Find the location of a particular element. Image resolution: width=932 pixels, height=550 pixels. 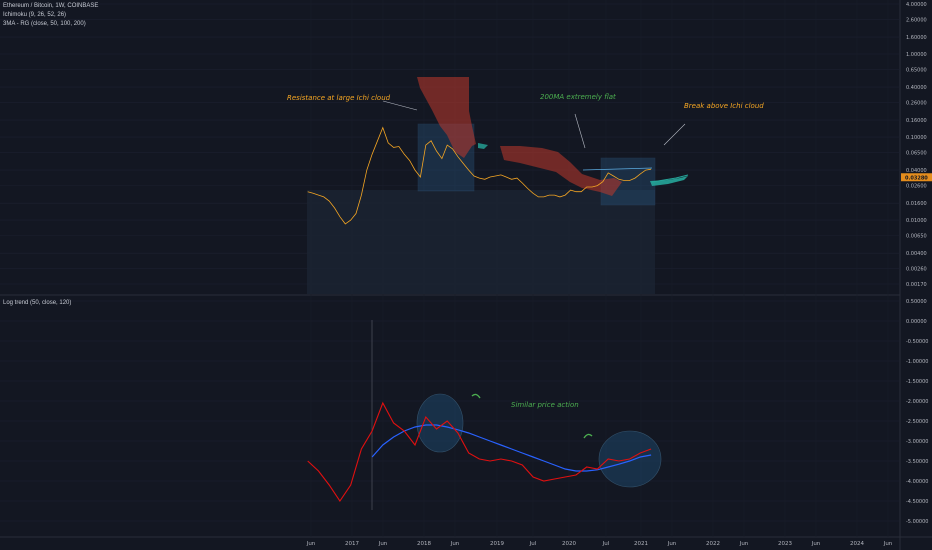

ichimoku-cloud-bull-a is located at coordinates (483, 146).